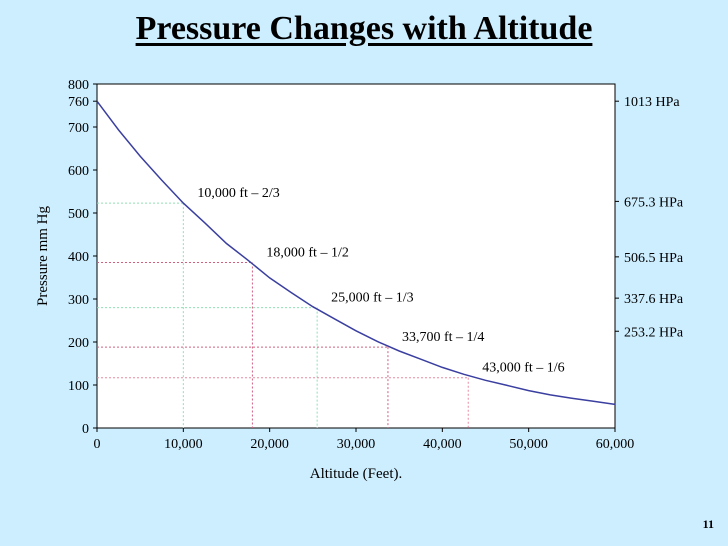 This screenshot has height=546, width=728. I want to click on right-axis-label-4: 253.2 HPa, so click(654, 332).